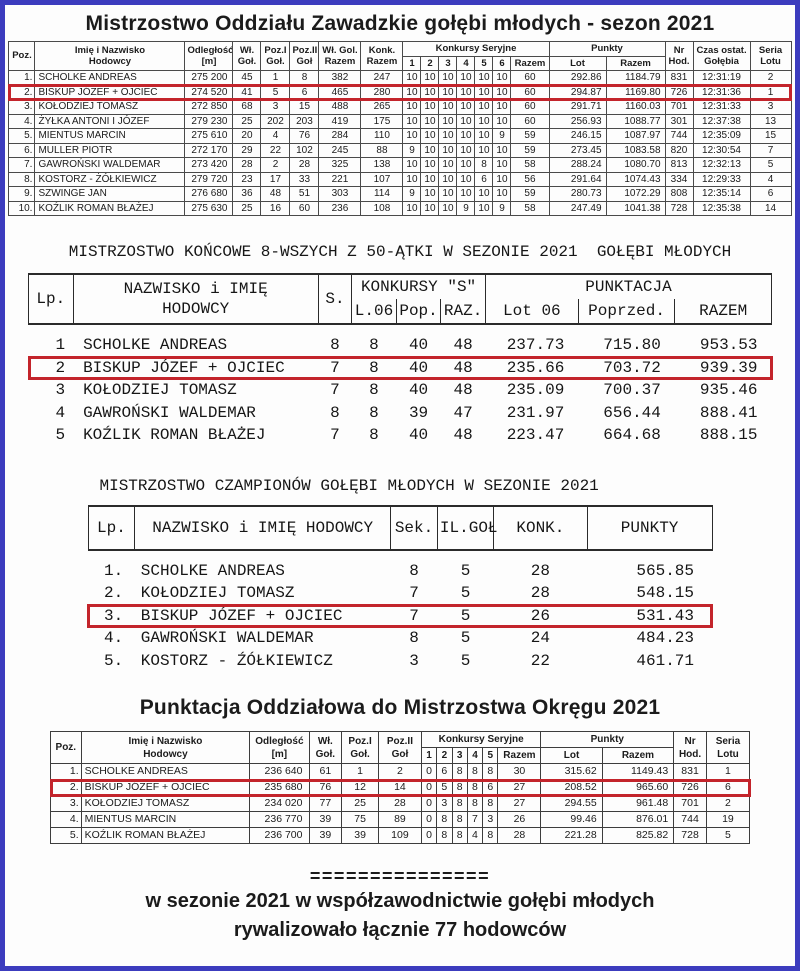 Image resolution: width=800 pixels, height=971 pixels. What do you see at coordinates (571, 755) in the screenshot?
I see `th-lot: Lot` at bounding box center [571, 755].